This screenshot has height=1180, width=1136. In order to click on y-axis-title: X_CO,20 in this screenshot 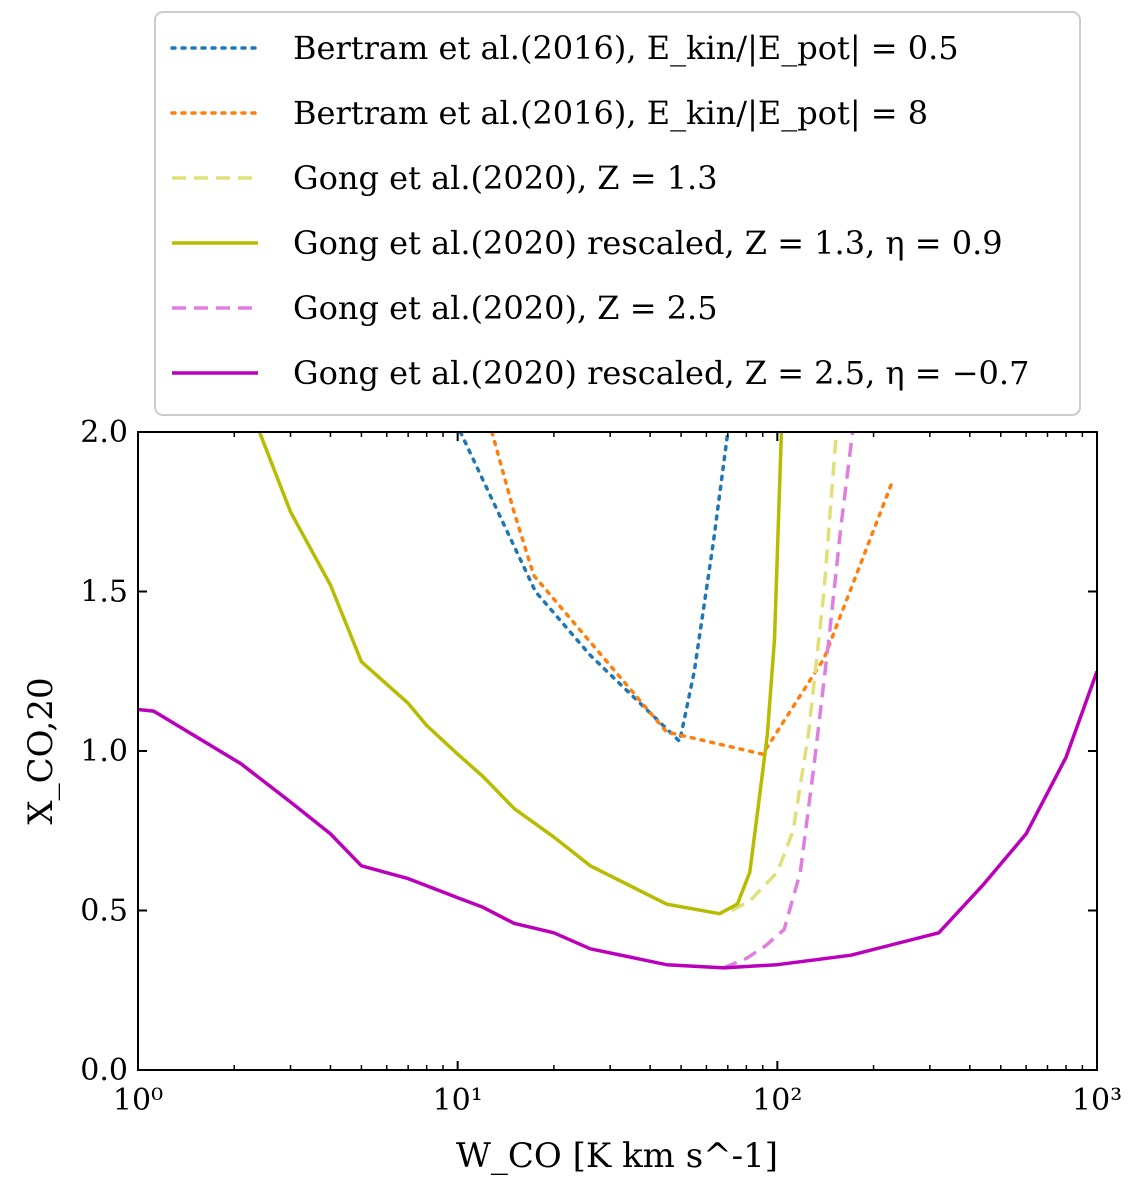, I will do `click(41, 750)`.